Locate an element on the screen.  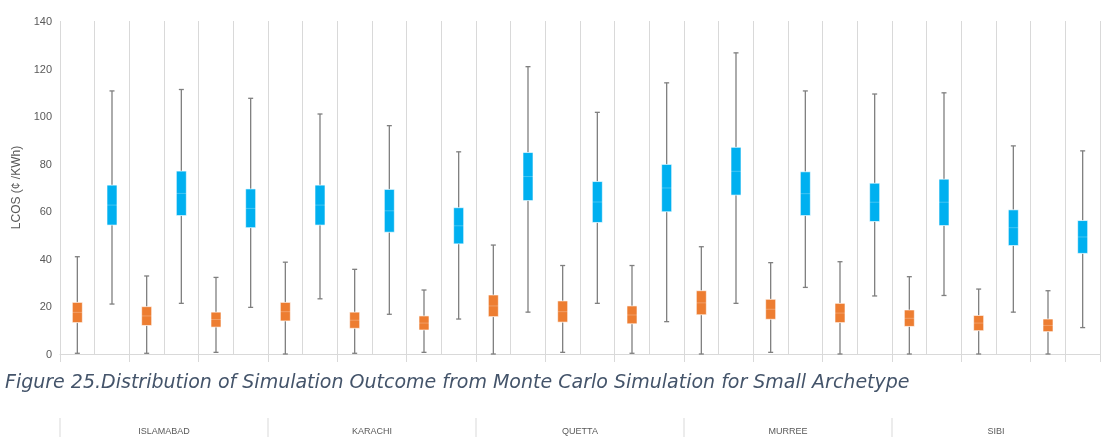
text: MURREE is located at coordinates (788, 431).